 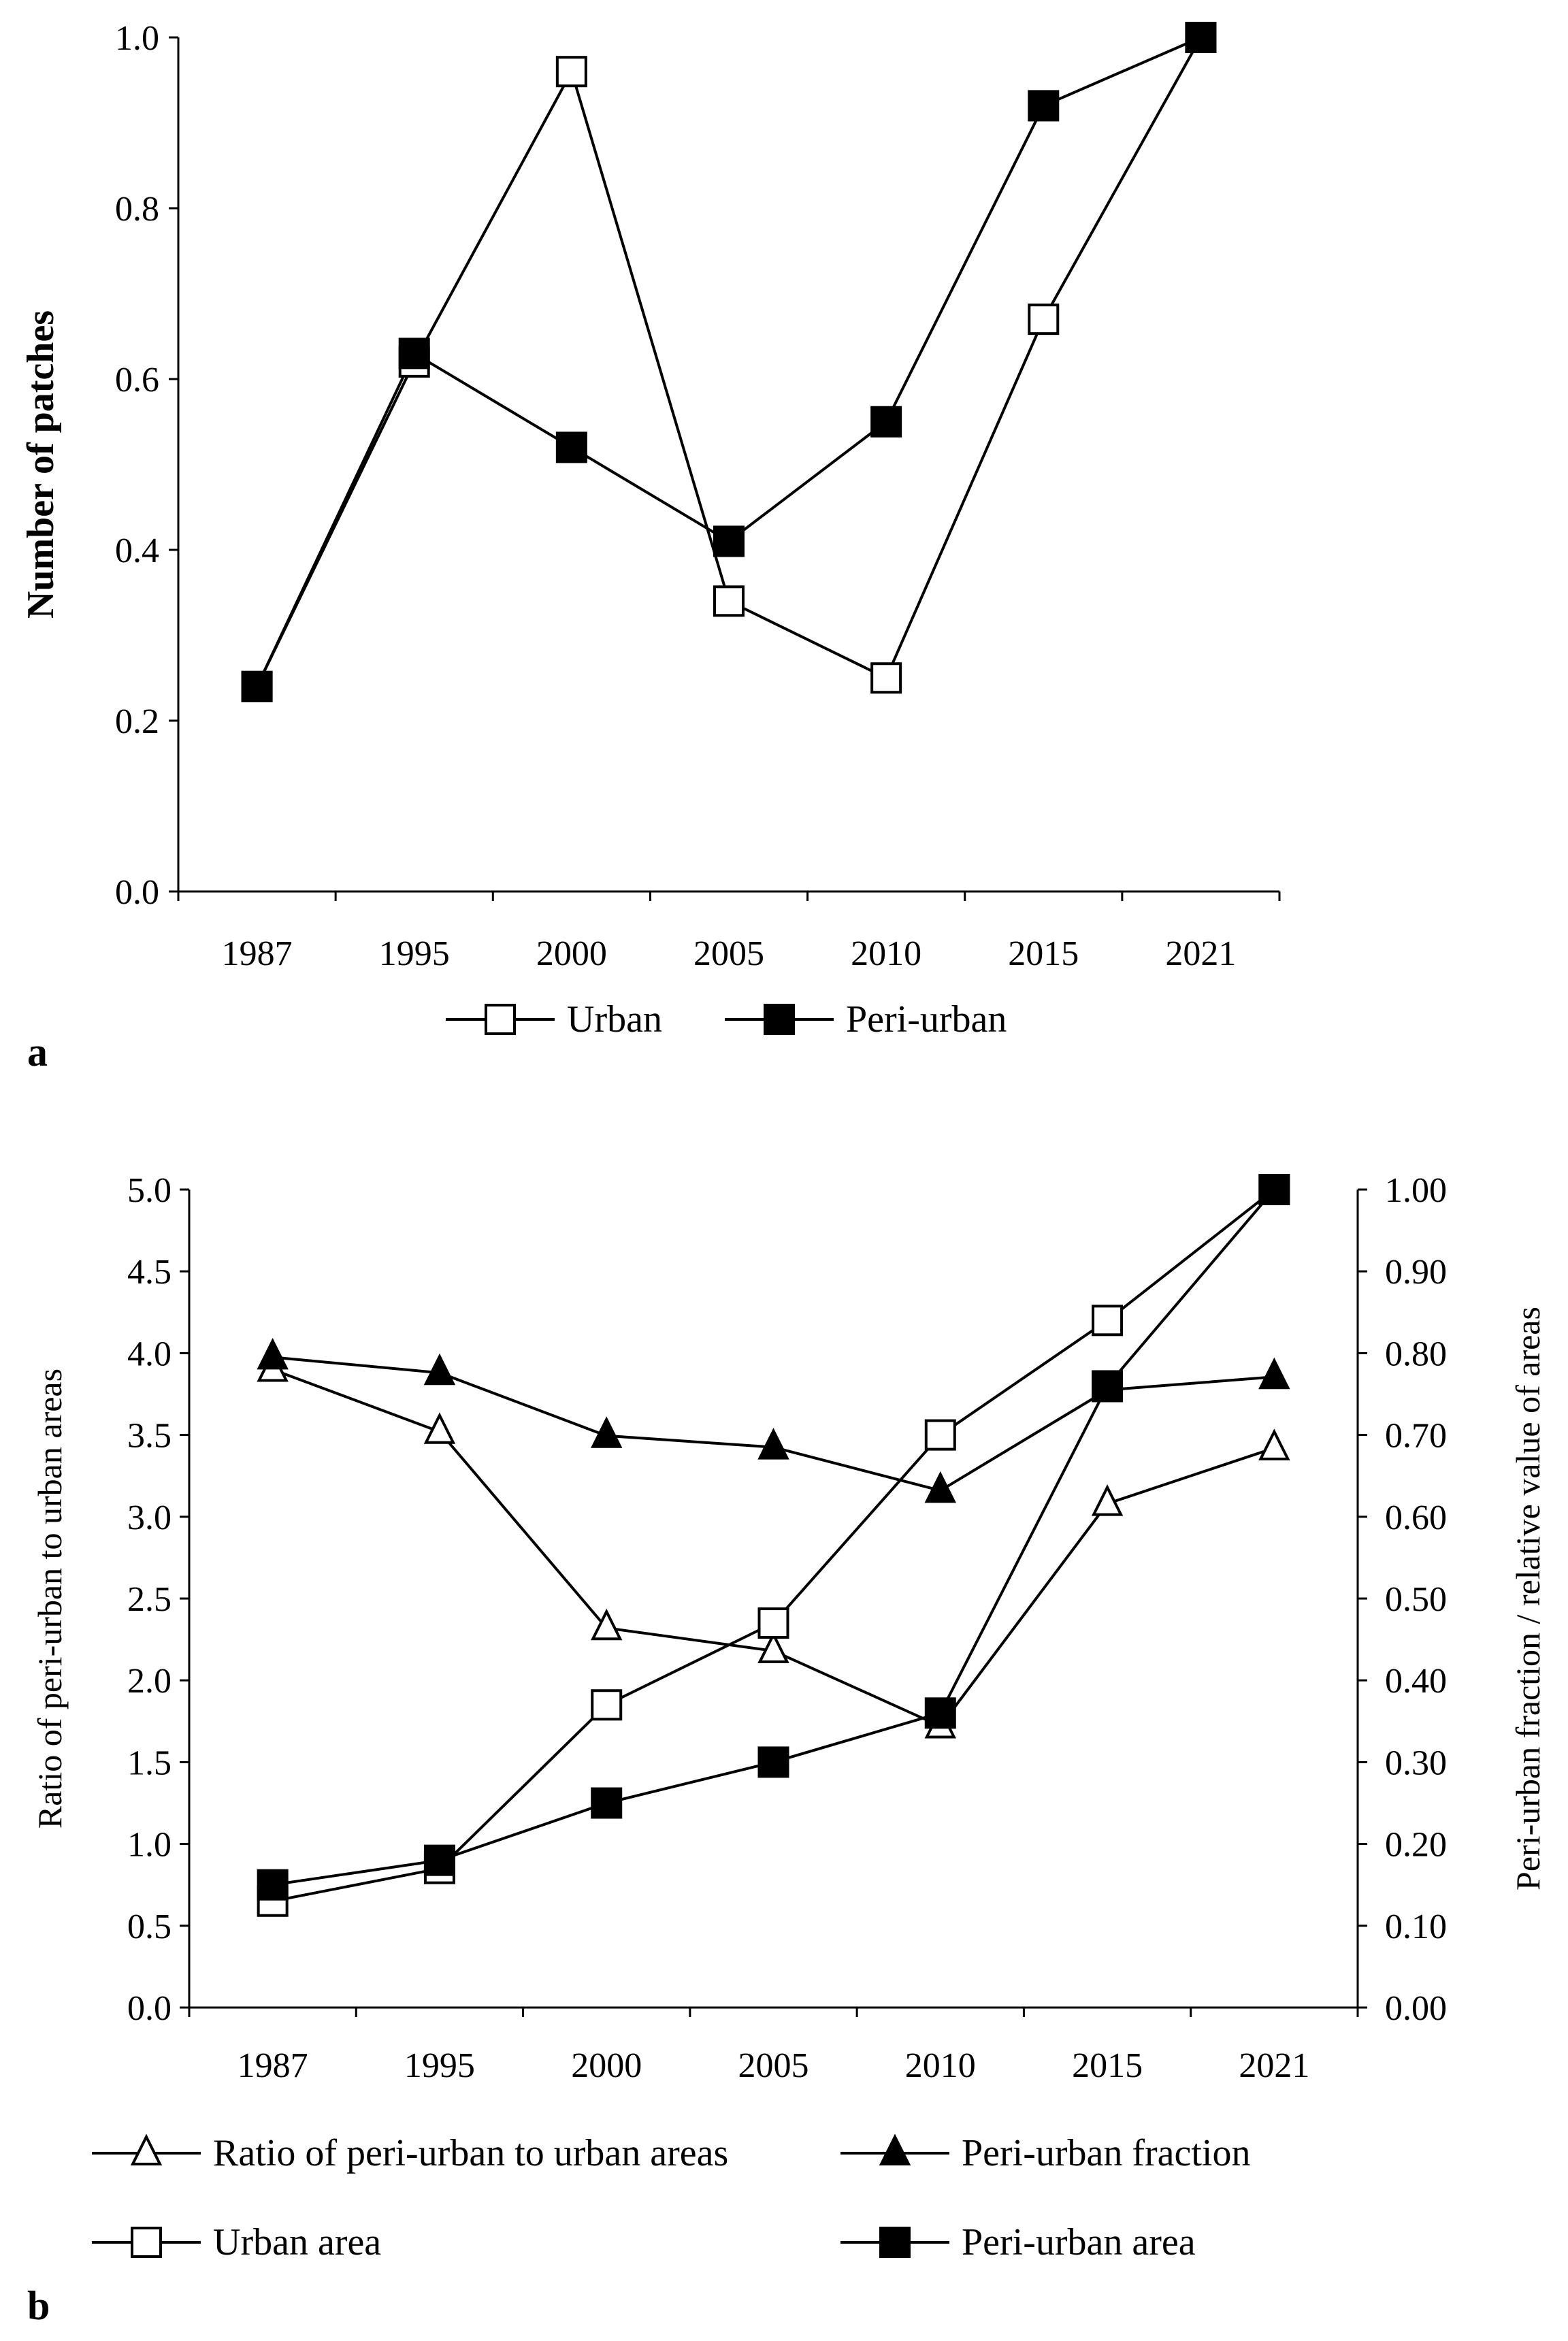 What do you see at coordinates (39, 2305) in the screenshot?
I see `panel-b-label: b` at bounding box center [39, 2305].